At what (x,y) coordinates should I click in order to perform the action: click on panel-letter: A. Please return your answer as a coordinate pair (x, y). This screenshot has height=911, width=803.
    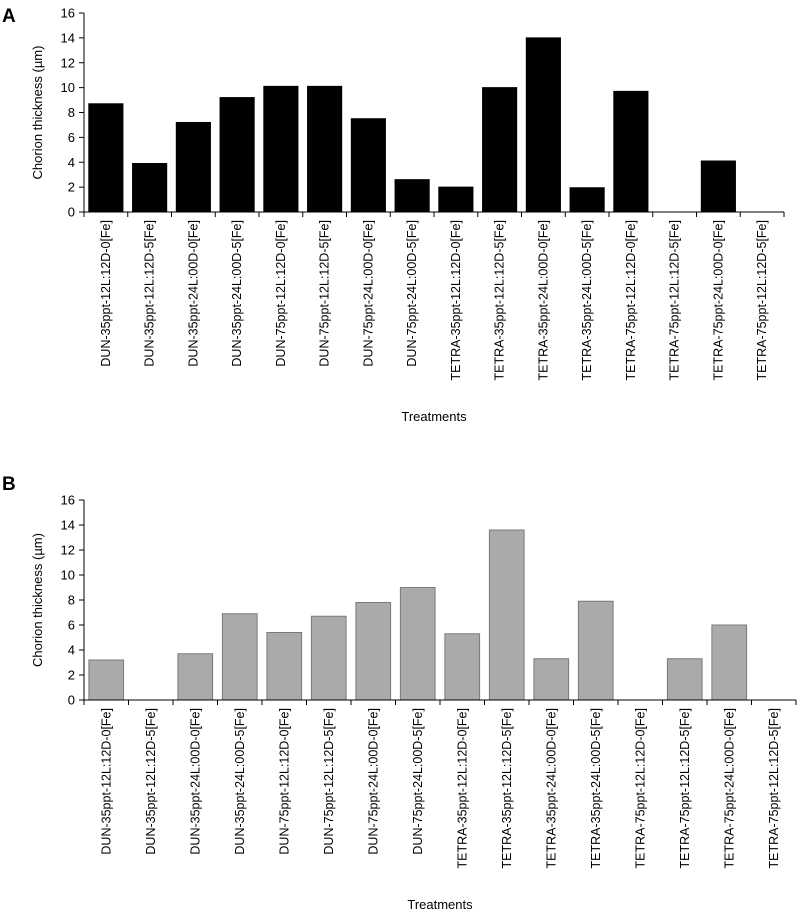
    Looking at the image, I should click on (9, 16).